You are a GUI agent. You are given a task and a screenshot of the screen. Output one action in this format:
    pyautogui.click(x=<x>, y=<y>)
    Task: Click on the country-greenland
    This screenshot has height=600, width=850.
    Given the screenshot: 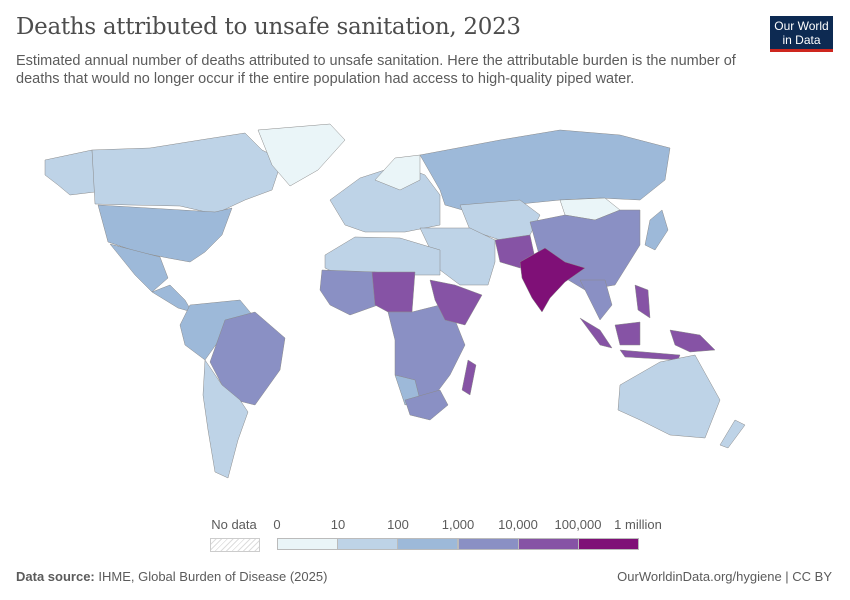 What is the action you would take?
    pyautogui.click(x=301, y=155)
    